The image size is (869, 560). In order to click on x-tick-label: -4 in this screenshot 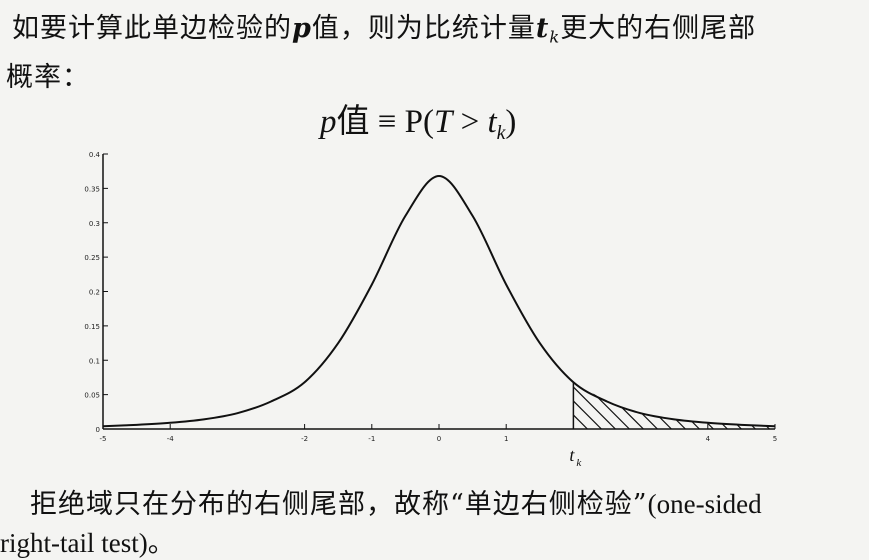, I will do `click(171, 439)`.